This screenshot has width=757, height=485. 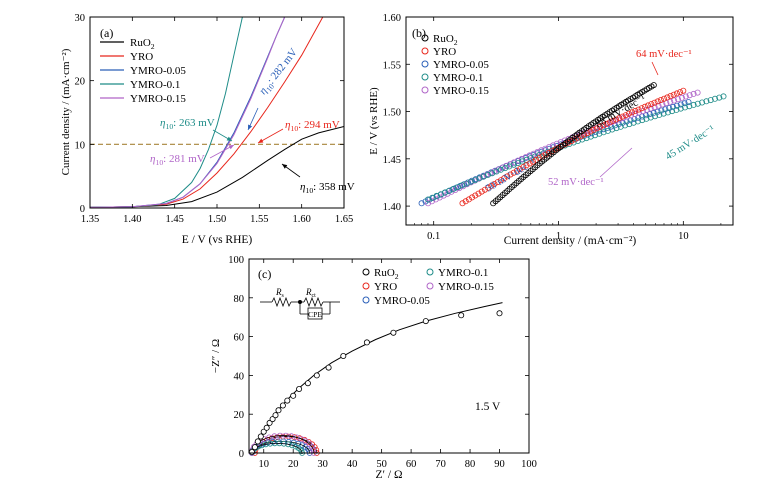 I want to click on legend-label-ymro-0.15: YMRO-0.15, so click(x=158, y=99).